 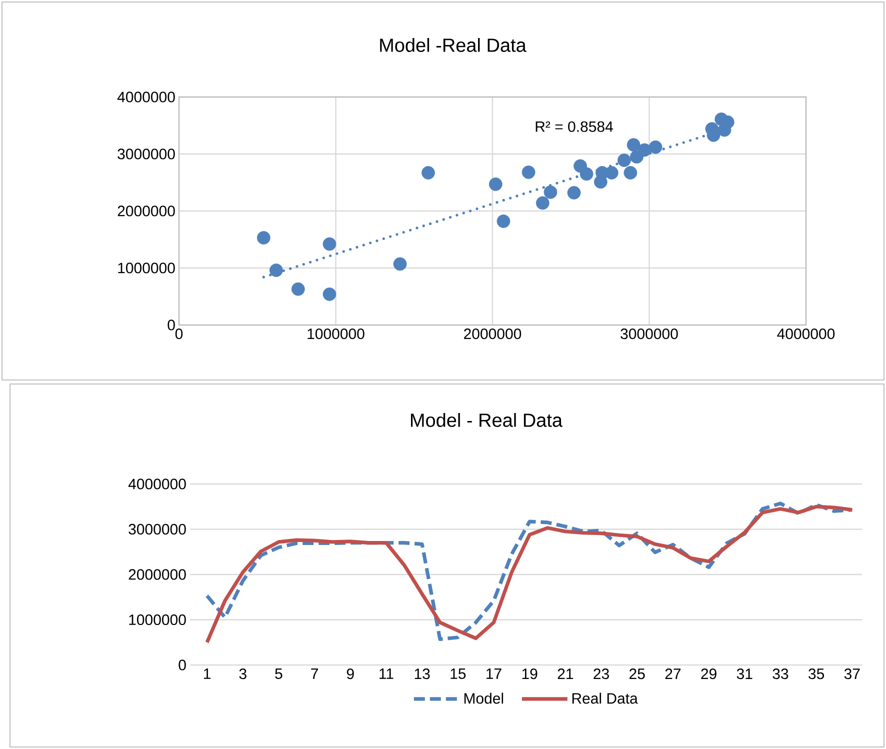 What do you see at coordinates (637, 674) in the screenshot?
I see `x-tick-label: 25` at bounding box center [637, 674].